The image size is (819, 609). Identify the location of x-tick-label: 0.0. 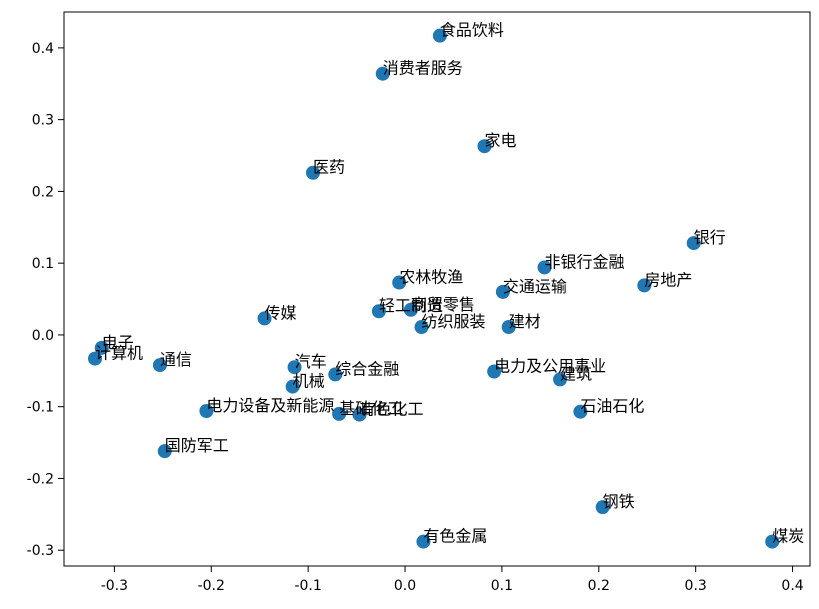
(405, 586).